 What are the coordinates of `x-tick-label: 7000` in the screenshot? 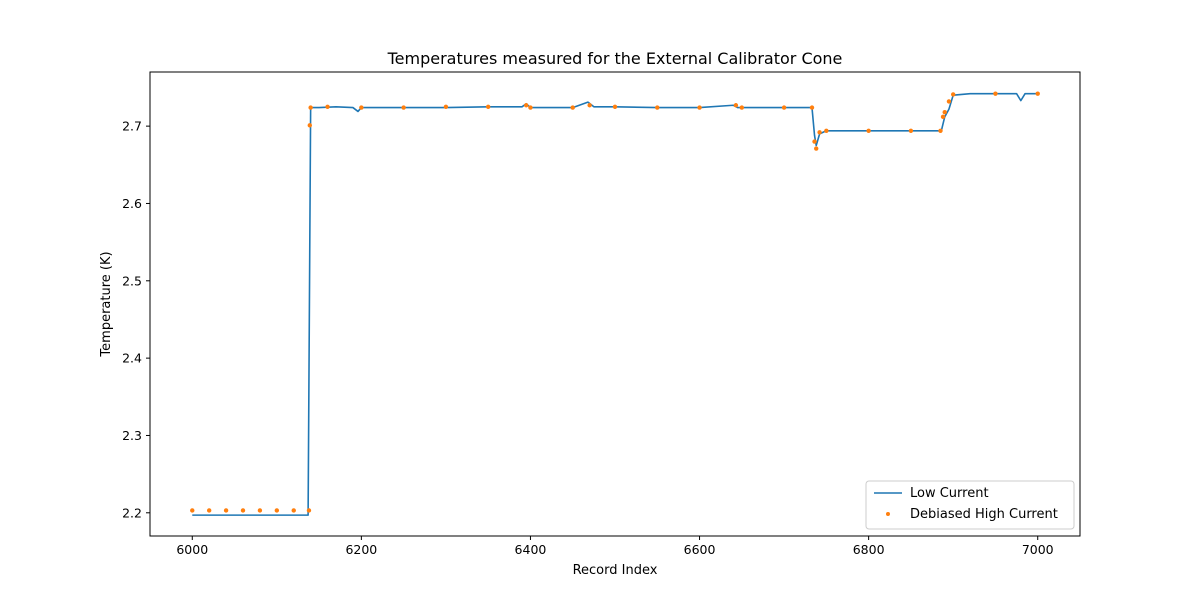 It's located at (1038, 549).